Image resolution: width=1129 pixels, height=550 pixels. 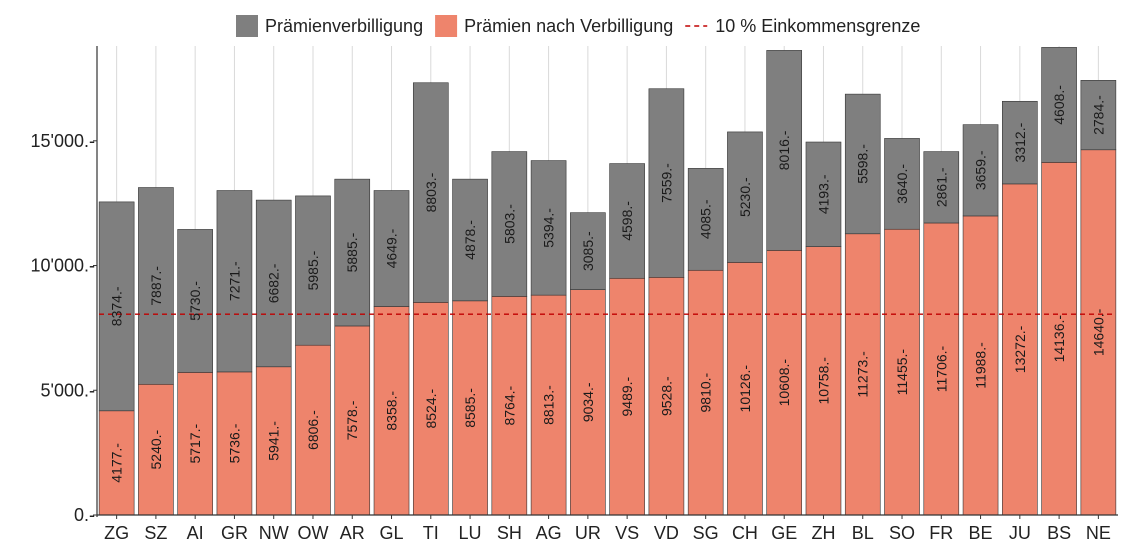 I want to click on bar-label-premium-reduction-fr: 2861.-, so click(x=941, y=187).